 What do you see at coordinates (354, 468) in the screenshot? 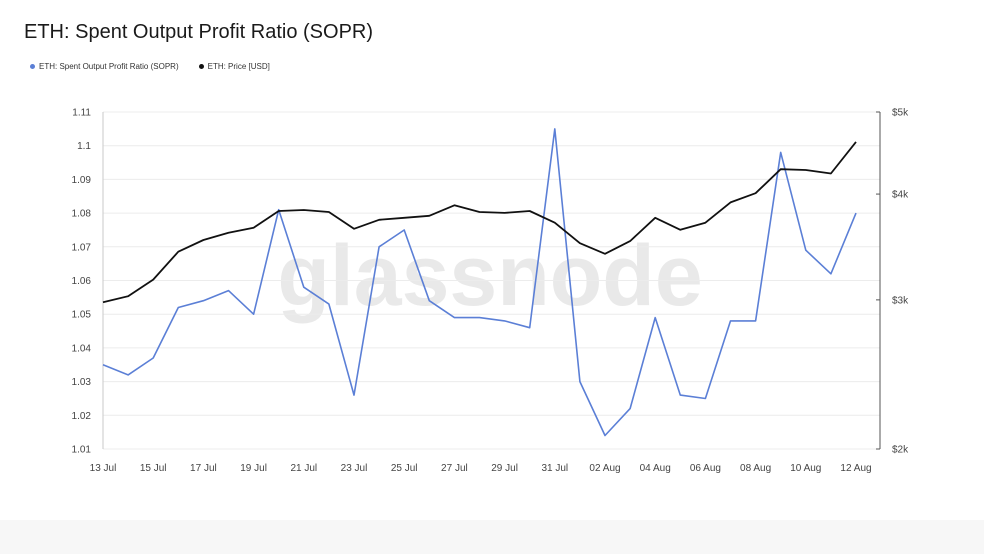
I see `x-tick-label: 23 Jul` at bounding box center [354, 468].